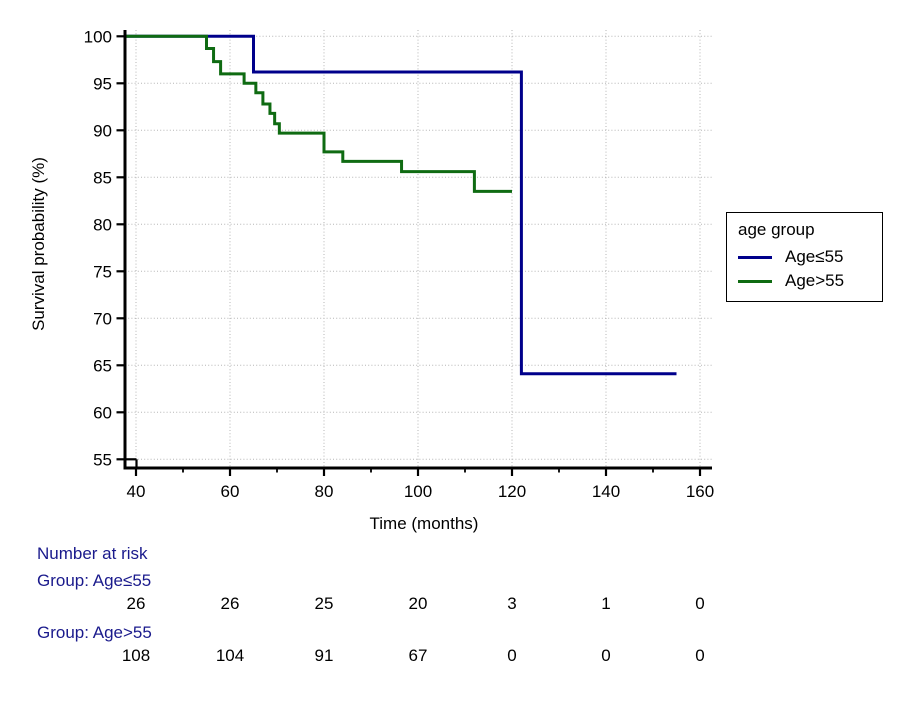 The height and width of the screenshot is (706, 924). Describe the element at coordinates (700, 491) in the screenshot. I see `x-tick-label: 160` at that location.